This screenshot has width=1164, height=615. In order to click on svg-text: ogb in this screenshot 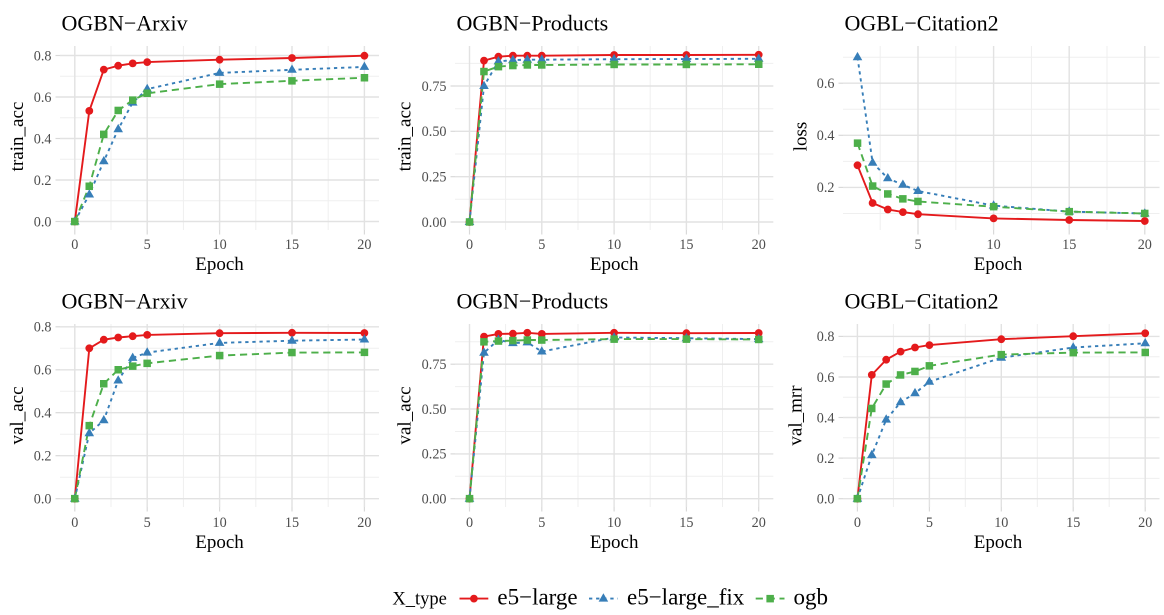, I will do `click(811, 596)`.